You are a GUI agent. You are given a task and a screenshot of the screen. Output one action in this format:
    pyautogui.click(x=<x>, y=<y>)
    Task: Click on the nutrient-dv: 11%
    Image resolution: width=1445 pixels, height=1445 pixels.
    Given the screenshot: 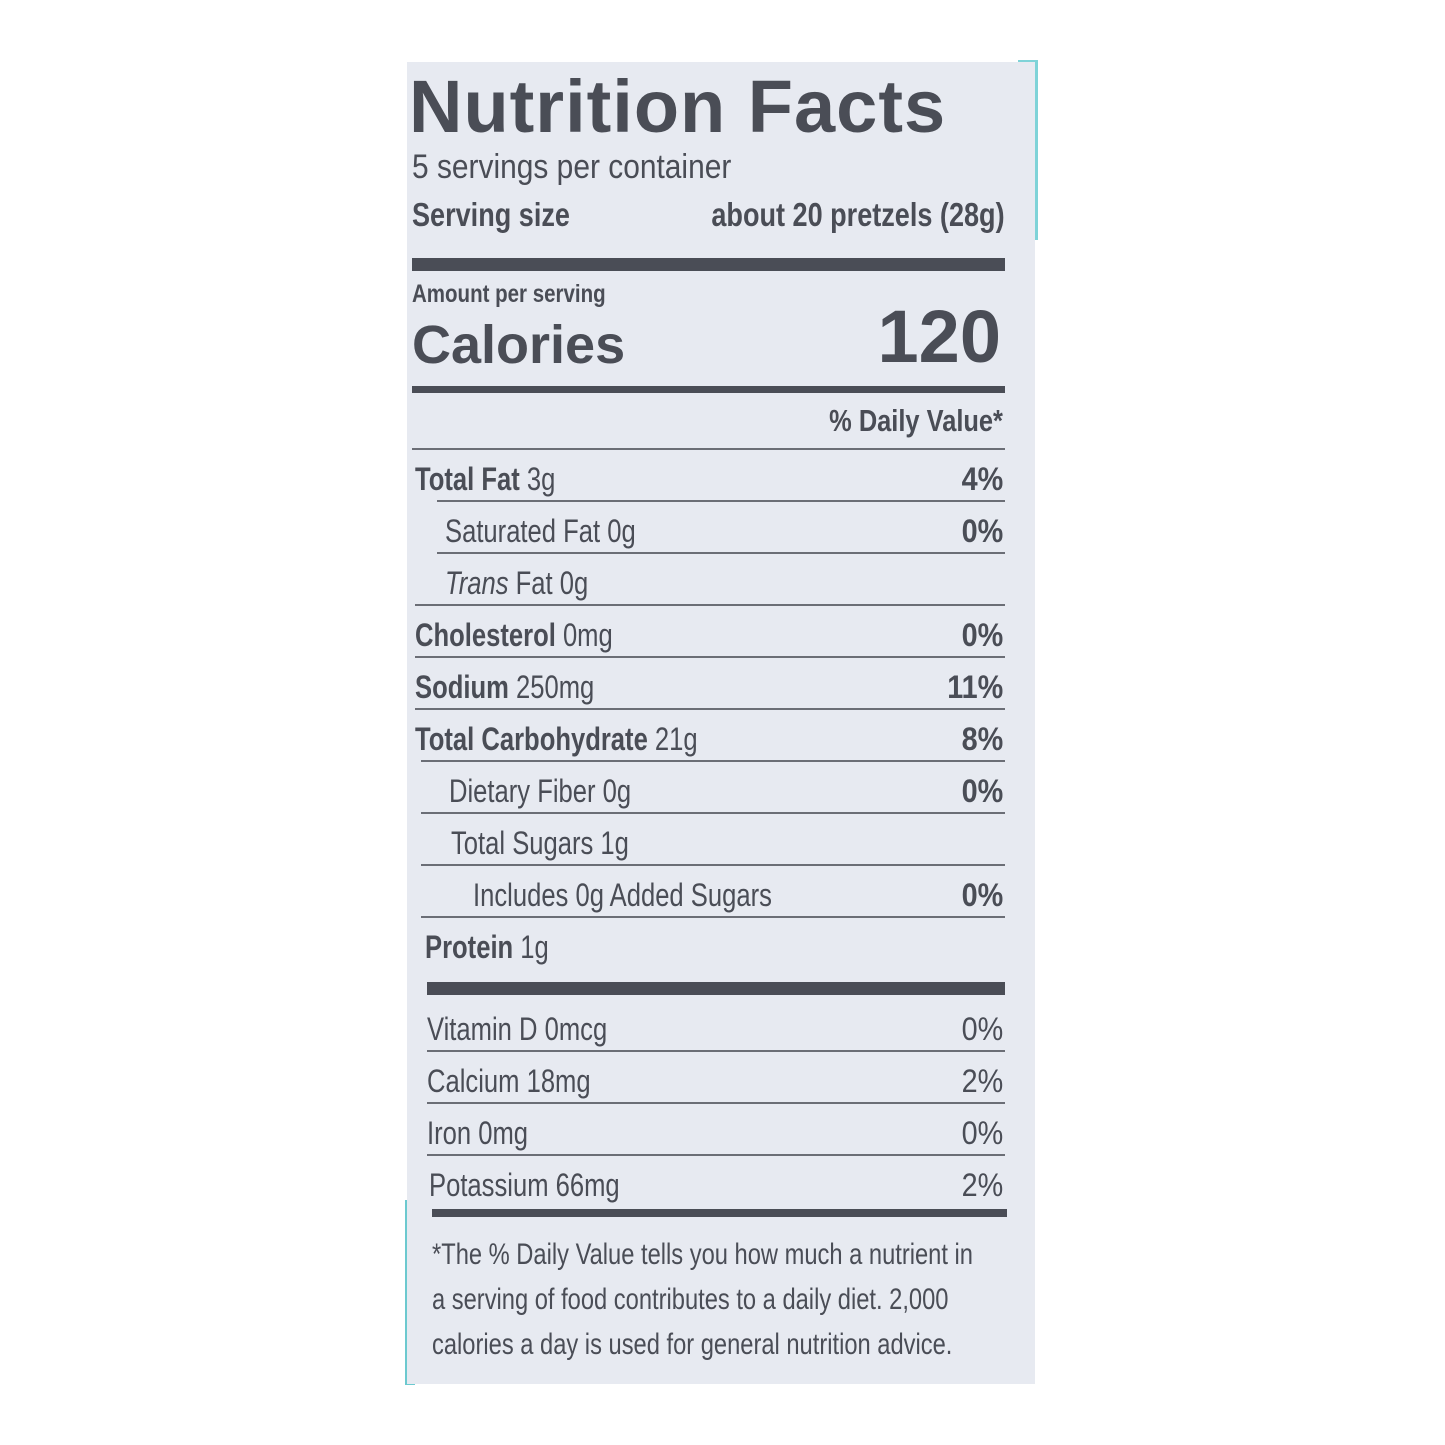 What is the action you would take?
    pyautogui.click(x=974, y=687)
    